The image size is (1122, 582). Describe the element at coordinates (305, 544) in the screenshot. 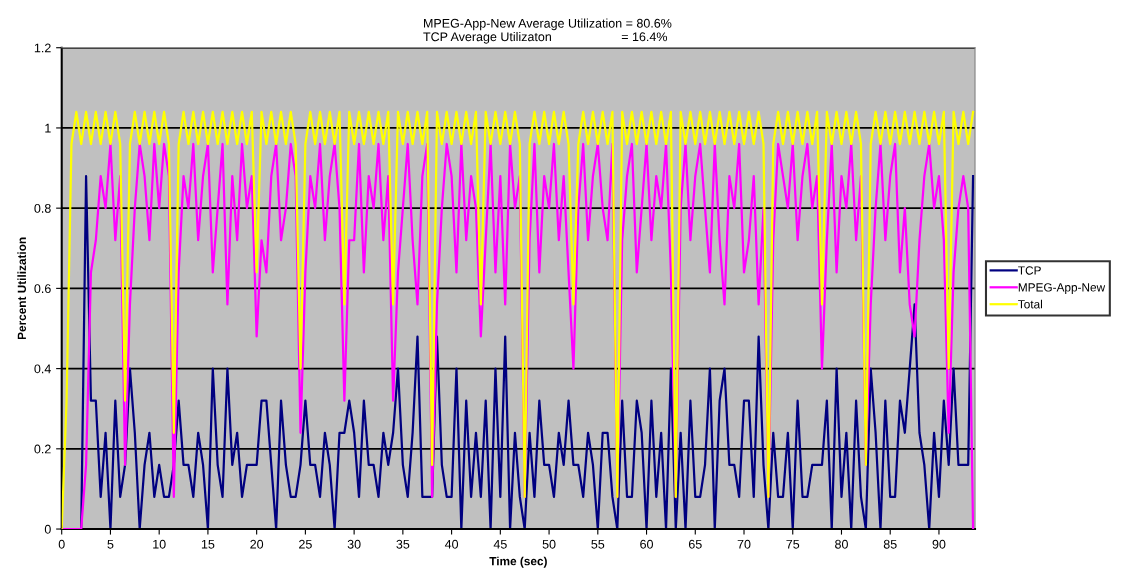

I see `x-tick-label: 25` at that location.